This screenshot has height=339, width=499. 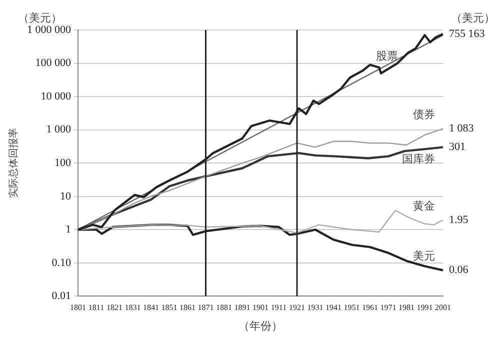 What do you see at coordinates (260, 325) in the screenshot?
I see `x-axis-title: （年份）` at bounding box center [260, 325].